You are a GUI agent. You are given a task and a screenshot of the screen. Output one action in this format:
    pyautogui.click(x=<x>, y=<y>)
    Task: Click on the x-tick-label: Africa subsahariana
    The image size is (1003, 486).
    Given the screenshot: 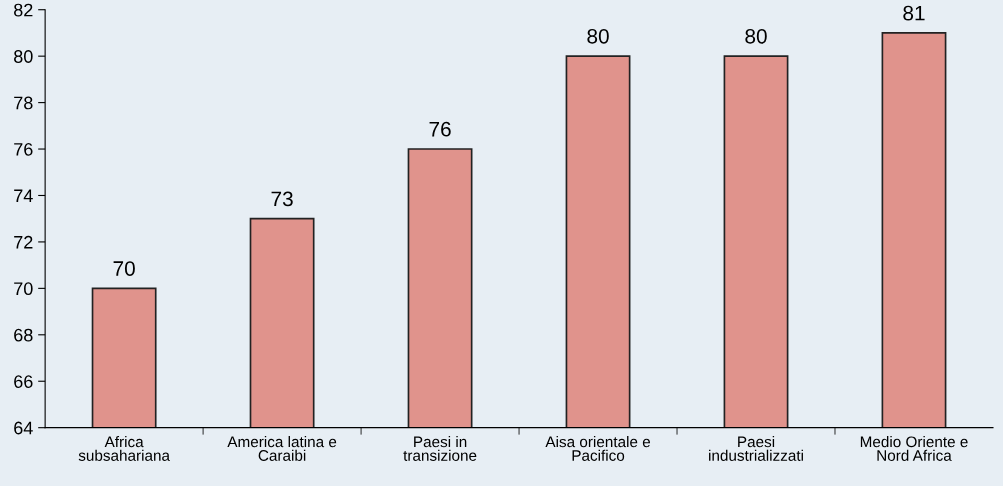 What is the action you would take?
    pyautogui.click(x=124, y=448)
    